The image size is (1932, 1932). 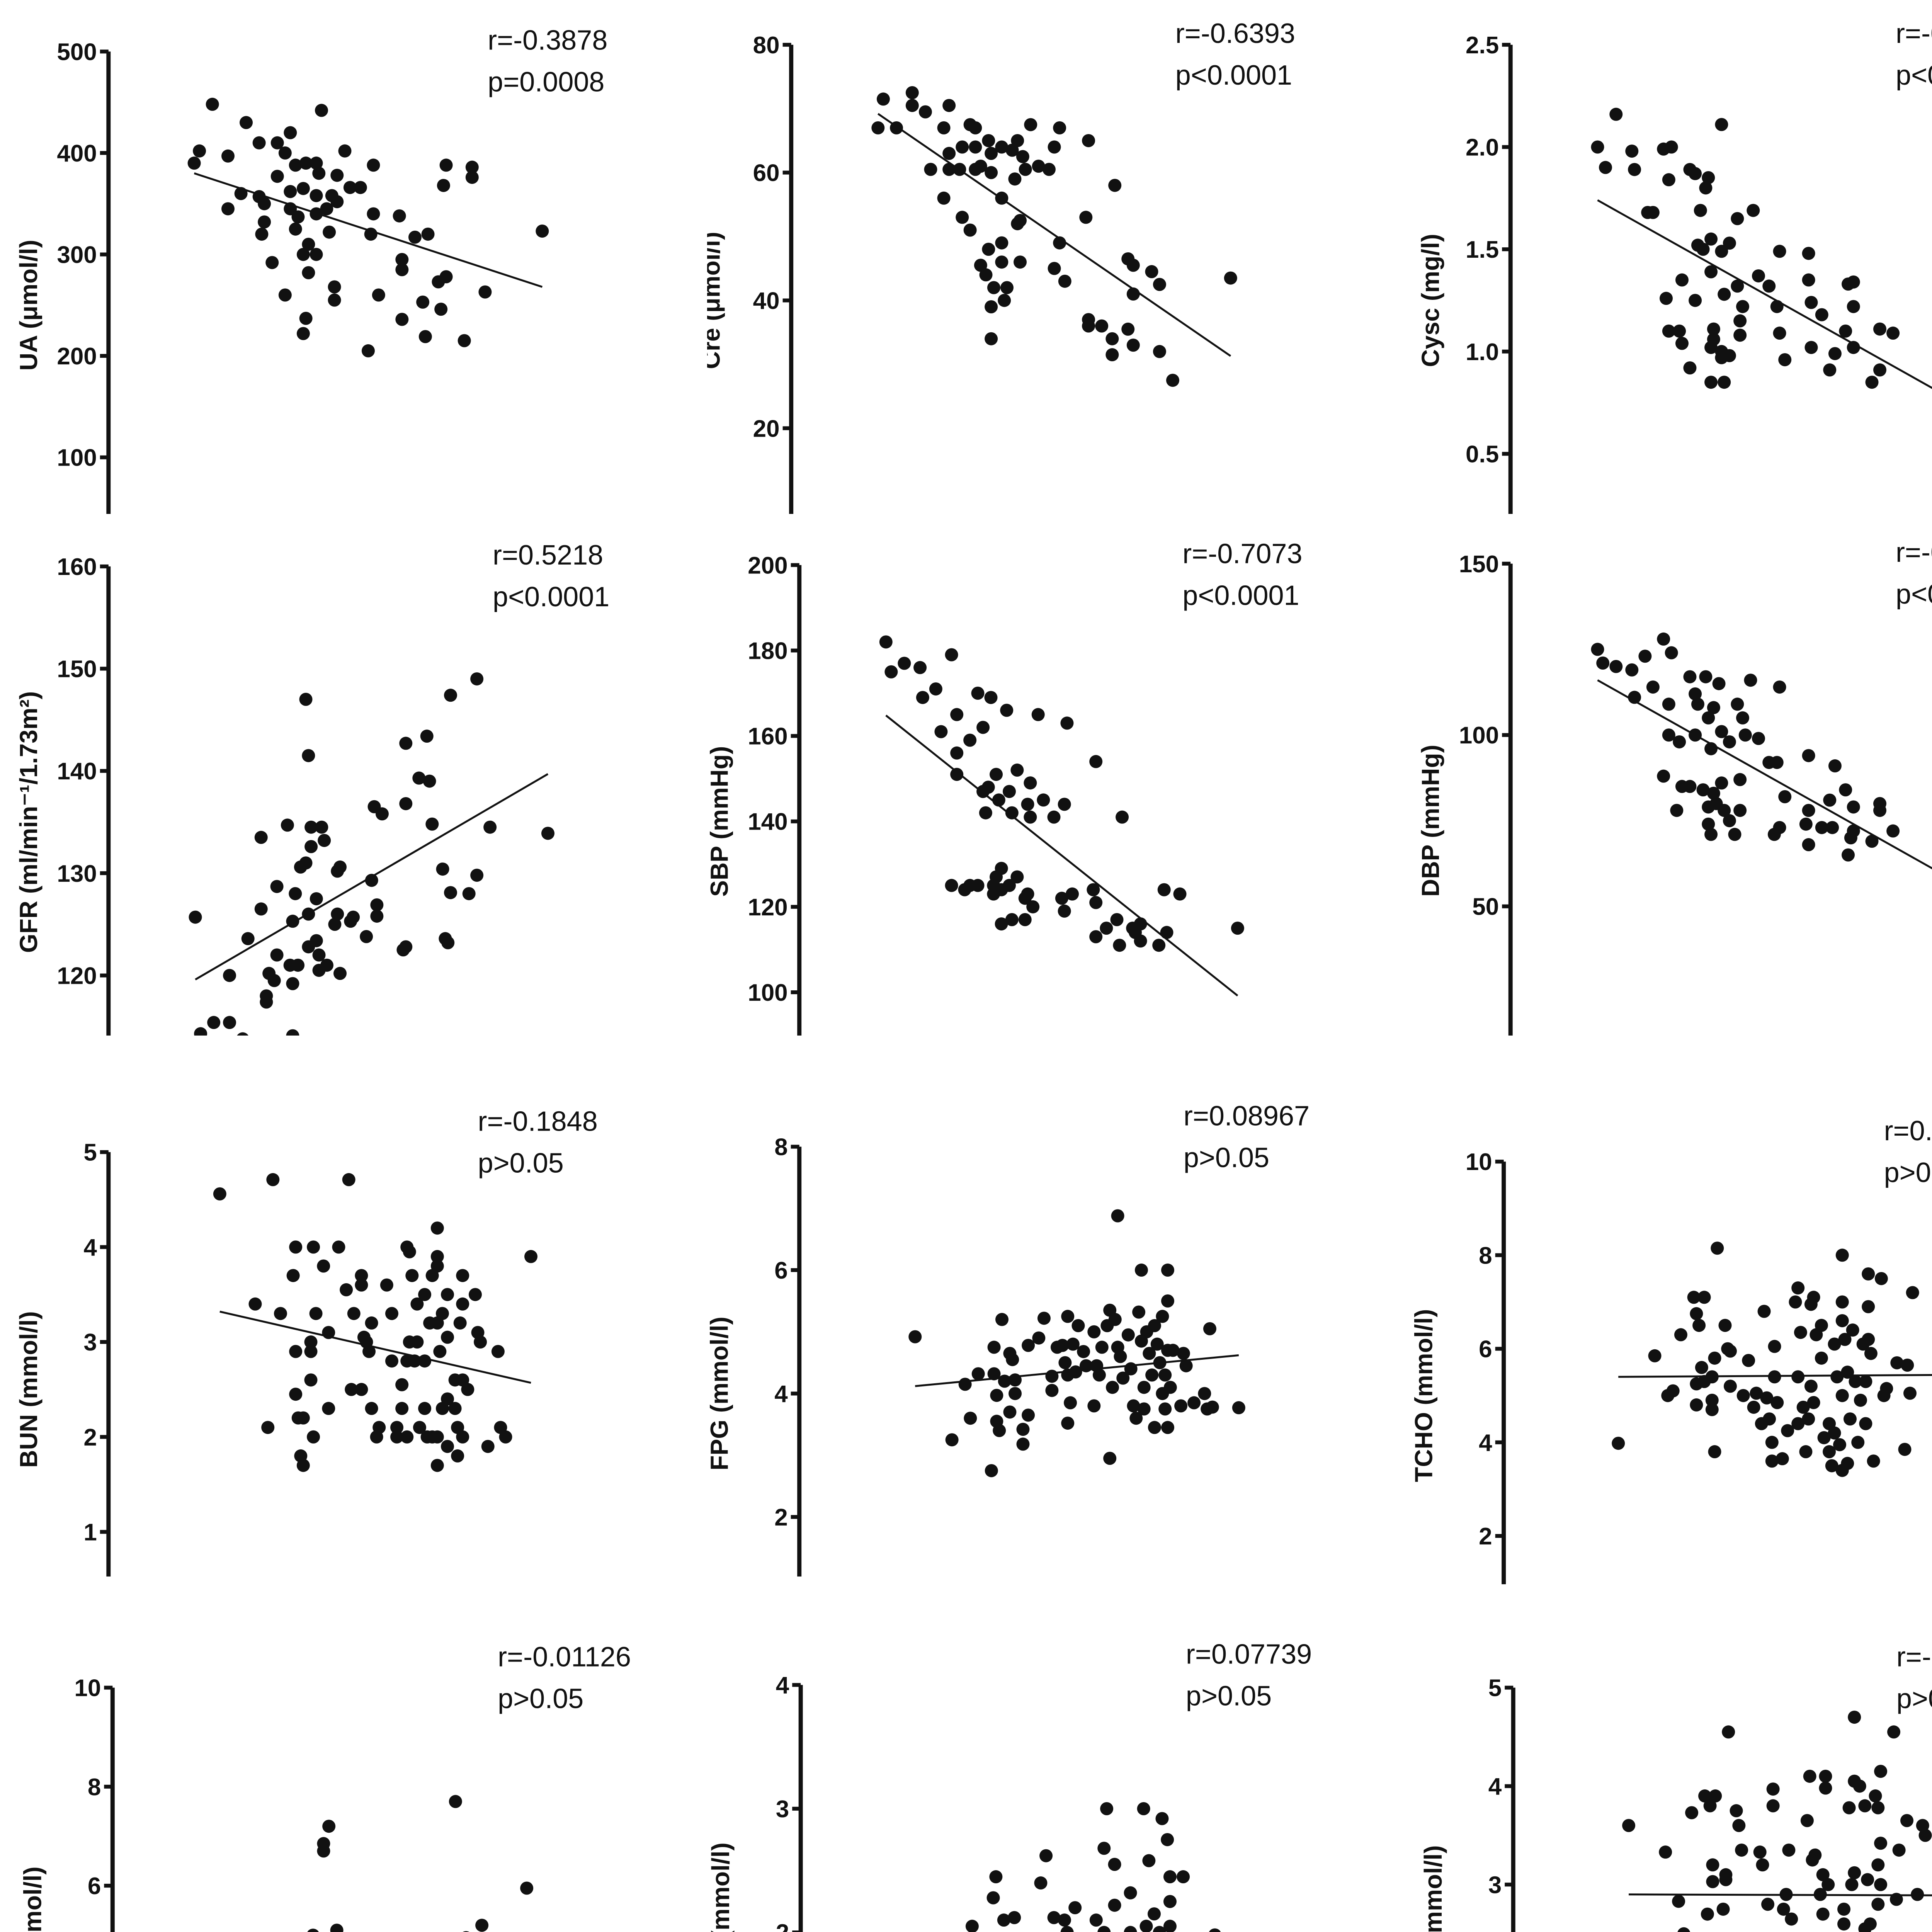 I want to click on y-axis-title: SBP (mmHg), so click(x=720, y=821).